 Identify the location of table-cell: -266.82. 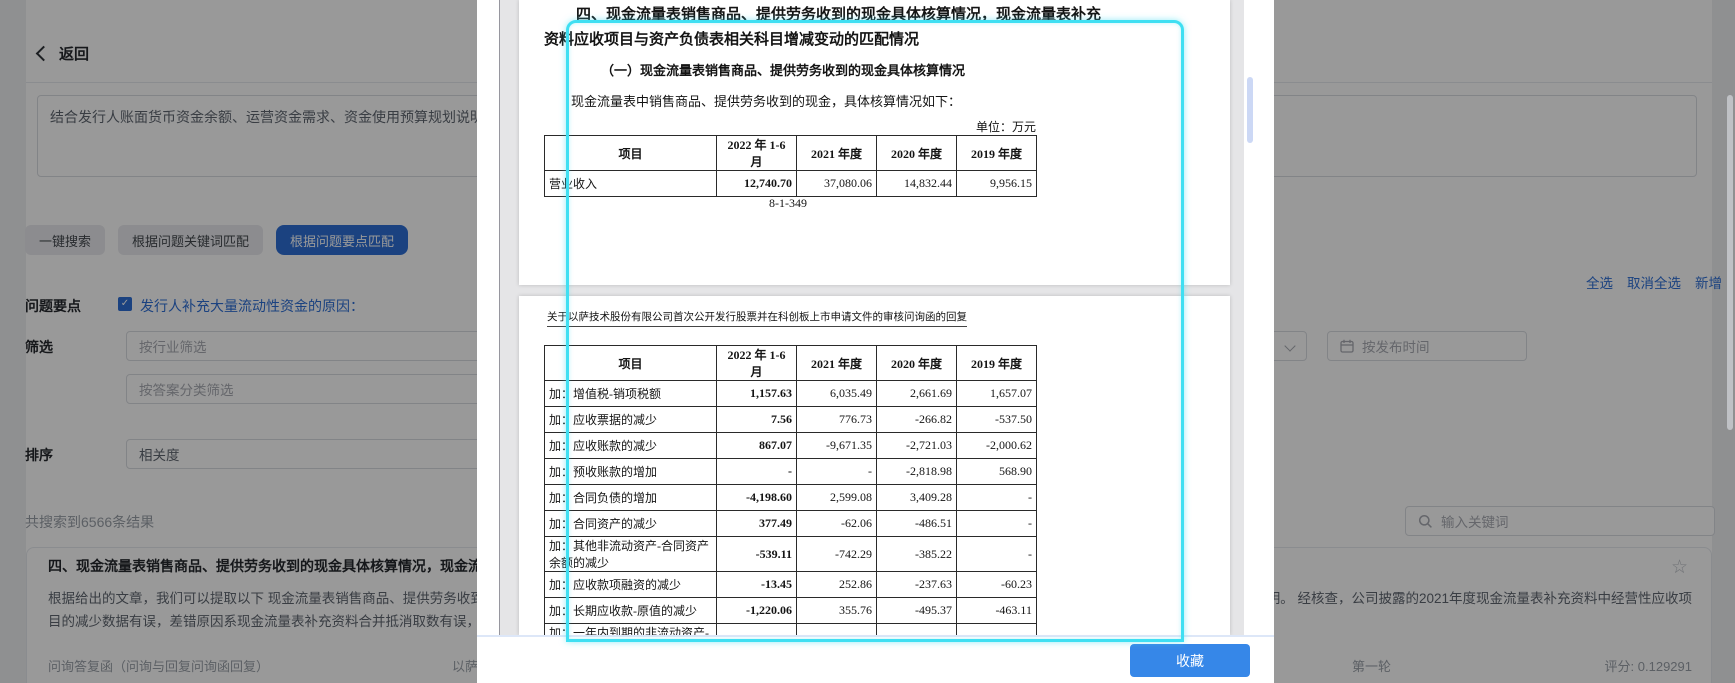
(916, 419).